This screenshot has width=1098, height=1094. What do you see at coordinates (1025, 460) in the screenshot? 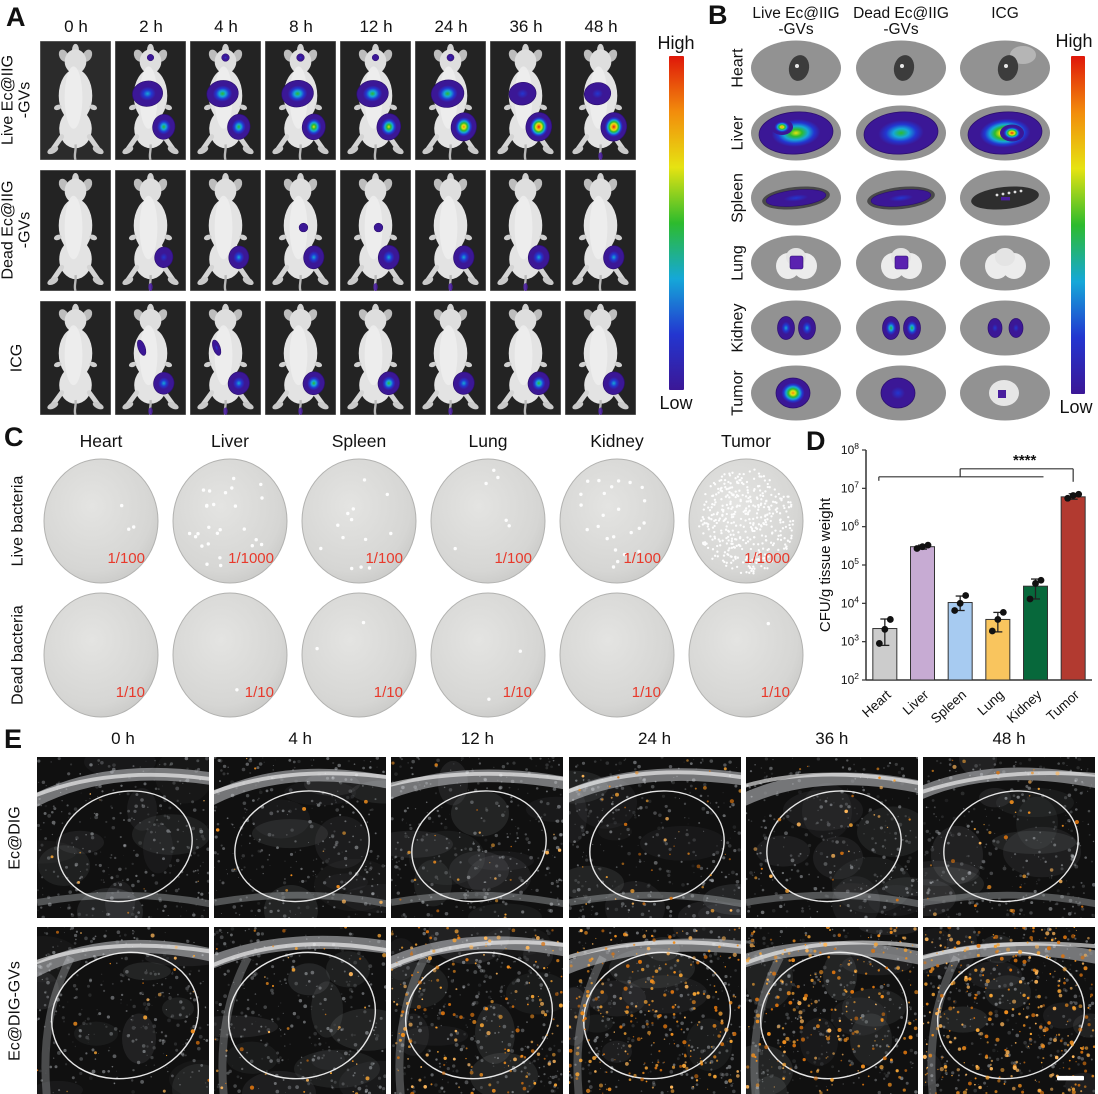
I see `significance-stars: ****` at bounding box center [1025, 460].